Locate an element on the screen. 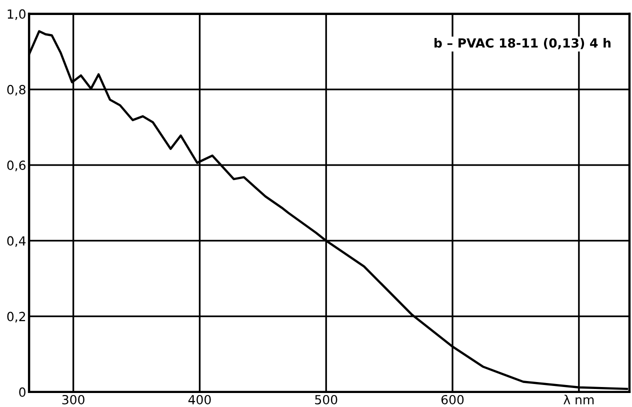 The width and height of the screenshot is (632, 407). y-tick-label: 0,2 is located at coordinates (16, 317).